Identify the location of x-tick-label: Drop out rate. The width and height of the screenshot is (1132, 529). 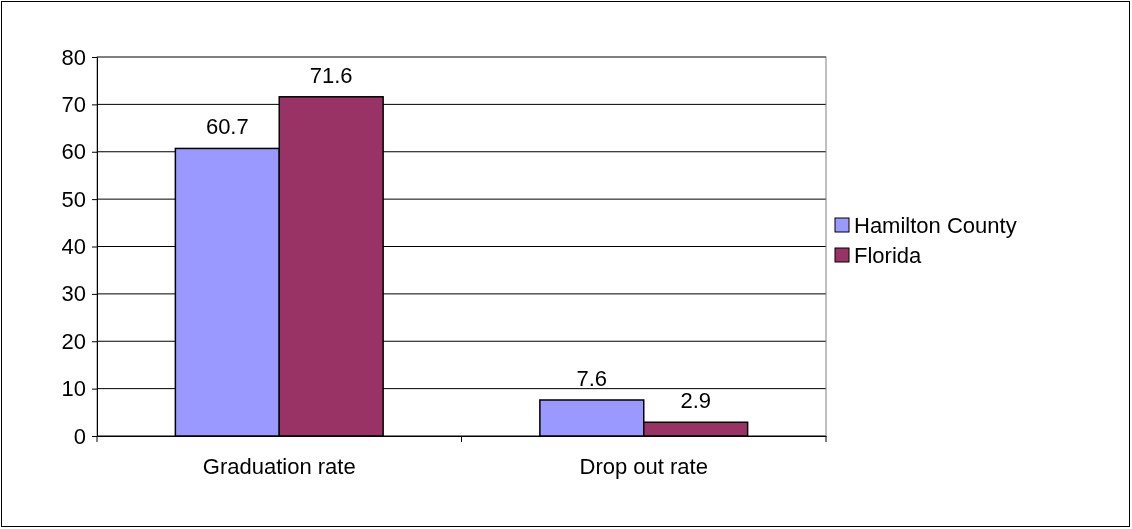
(643, 466).